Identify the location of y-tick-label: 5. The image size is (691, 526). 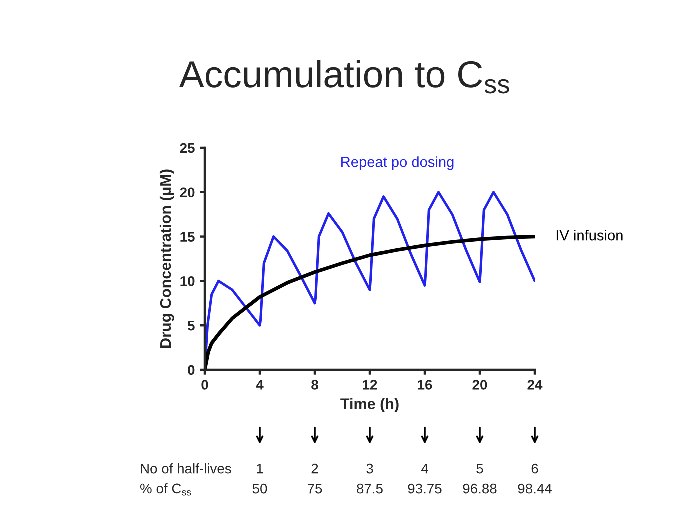
(191, 326).